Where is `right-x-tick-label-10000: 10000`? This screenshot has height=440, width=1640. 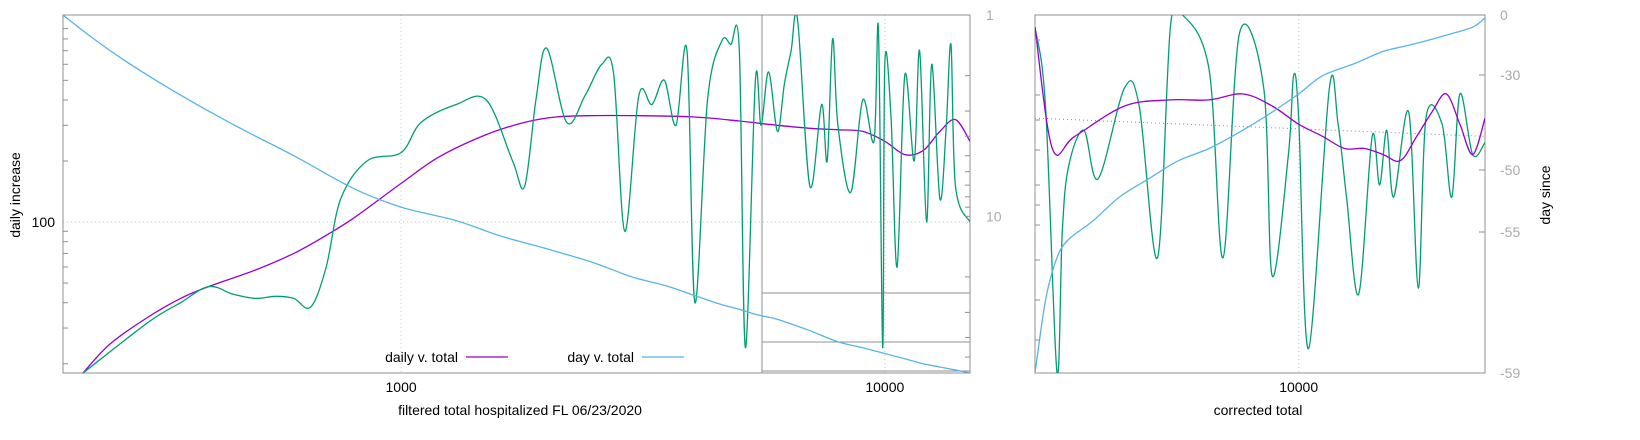
right-x-tick-label-10000: 10000 is located at coordinates (1298, 387).